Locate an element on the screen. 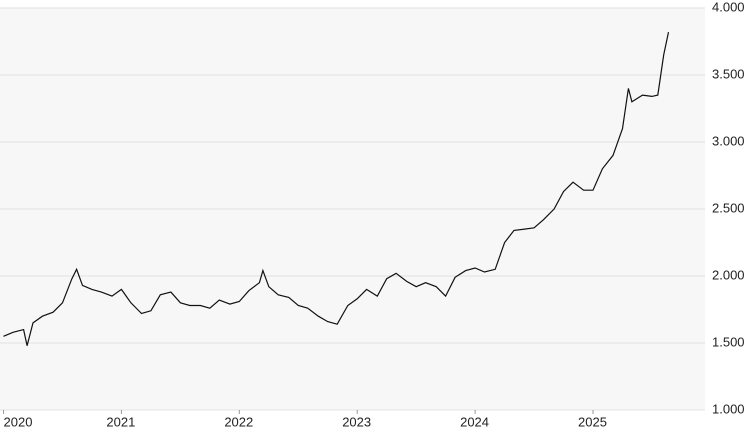 The height and width of the screenshot is (435, 753). y-tick-label: 3.000 is located at coordinates (728, 140).